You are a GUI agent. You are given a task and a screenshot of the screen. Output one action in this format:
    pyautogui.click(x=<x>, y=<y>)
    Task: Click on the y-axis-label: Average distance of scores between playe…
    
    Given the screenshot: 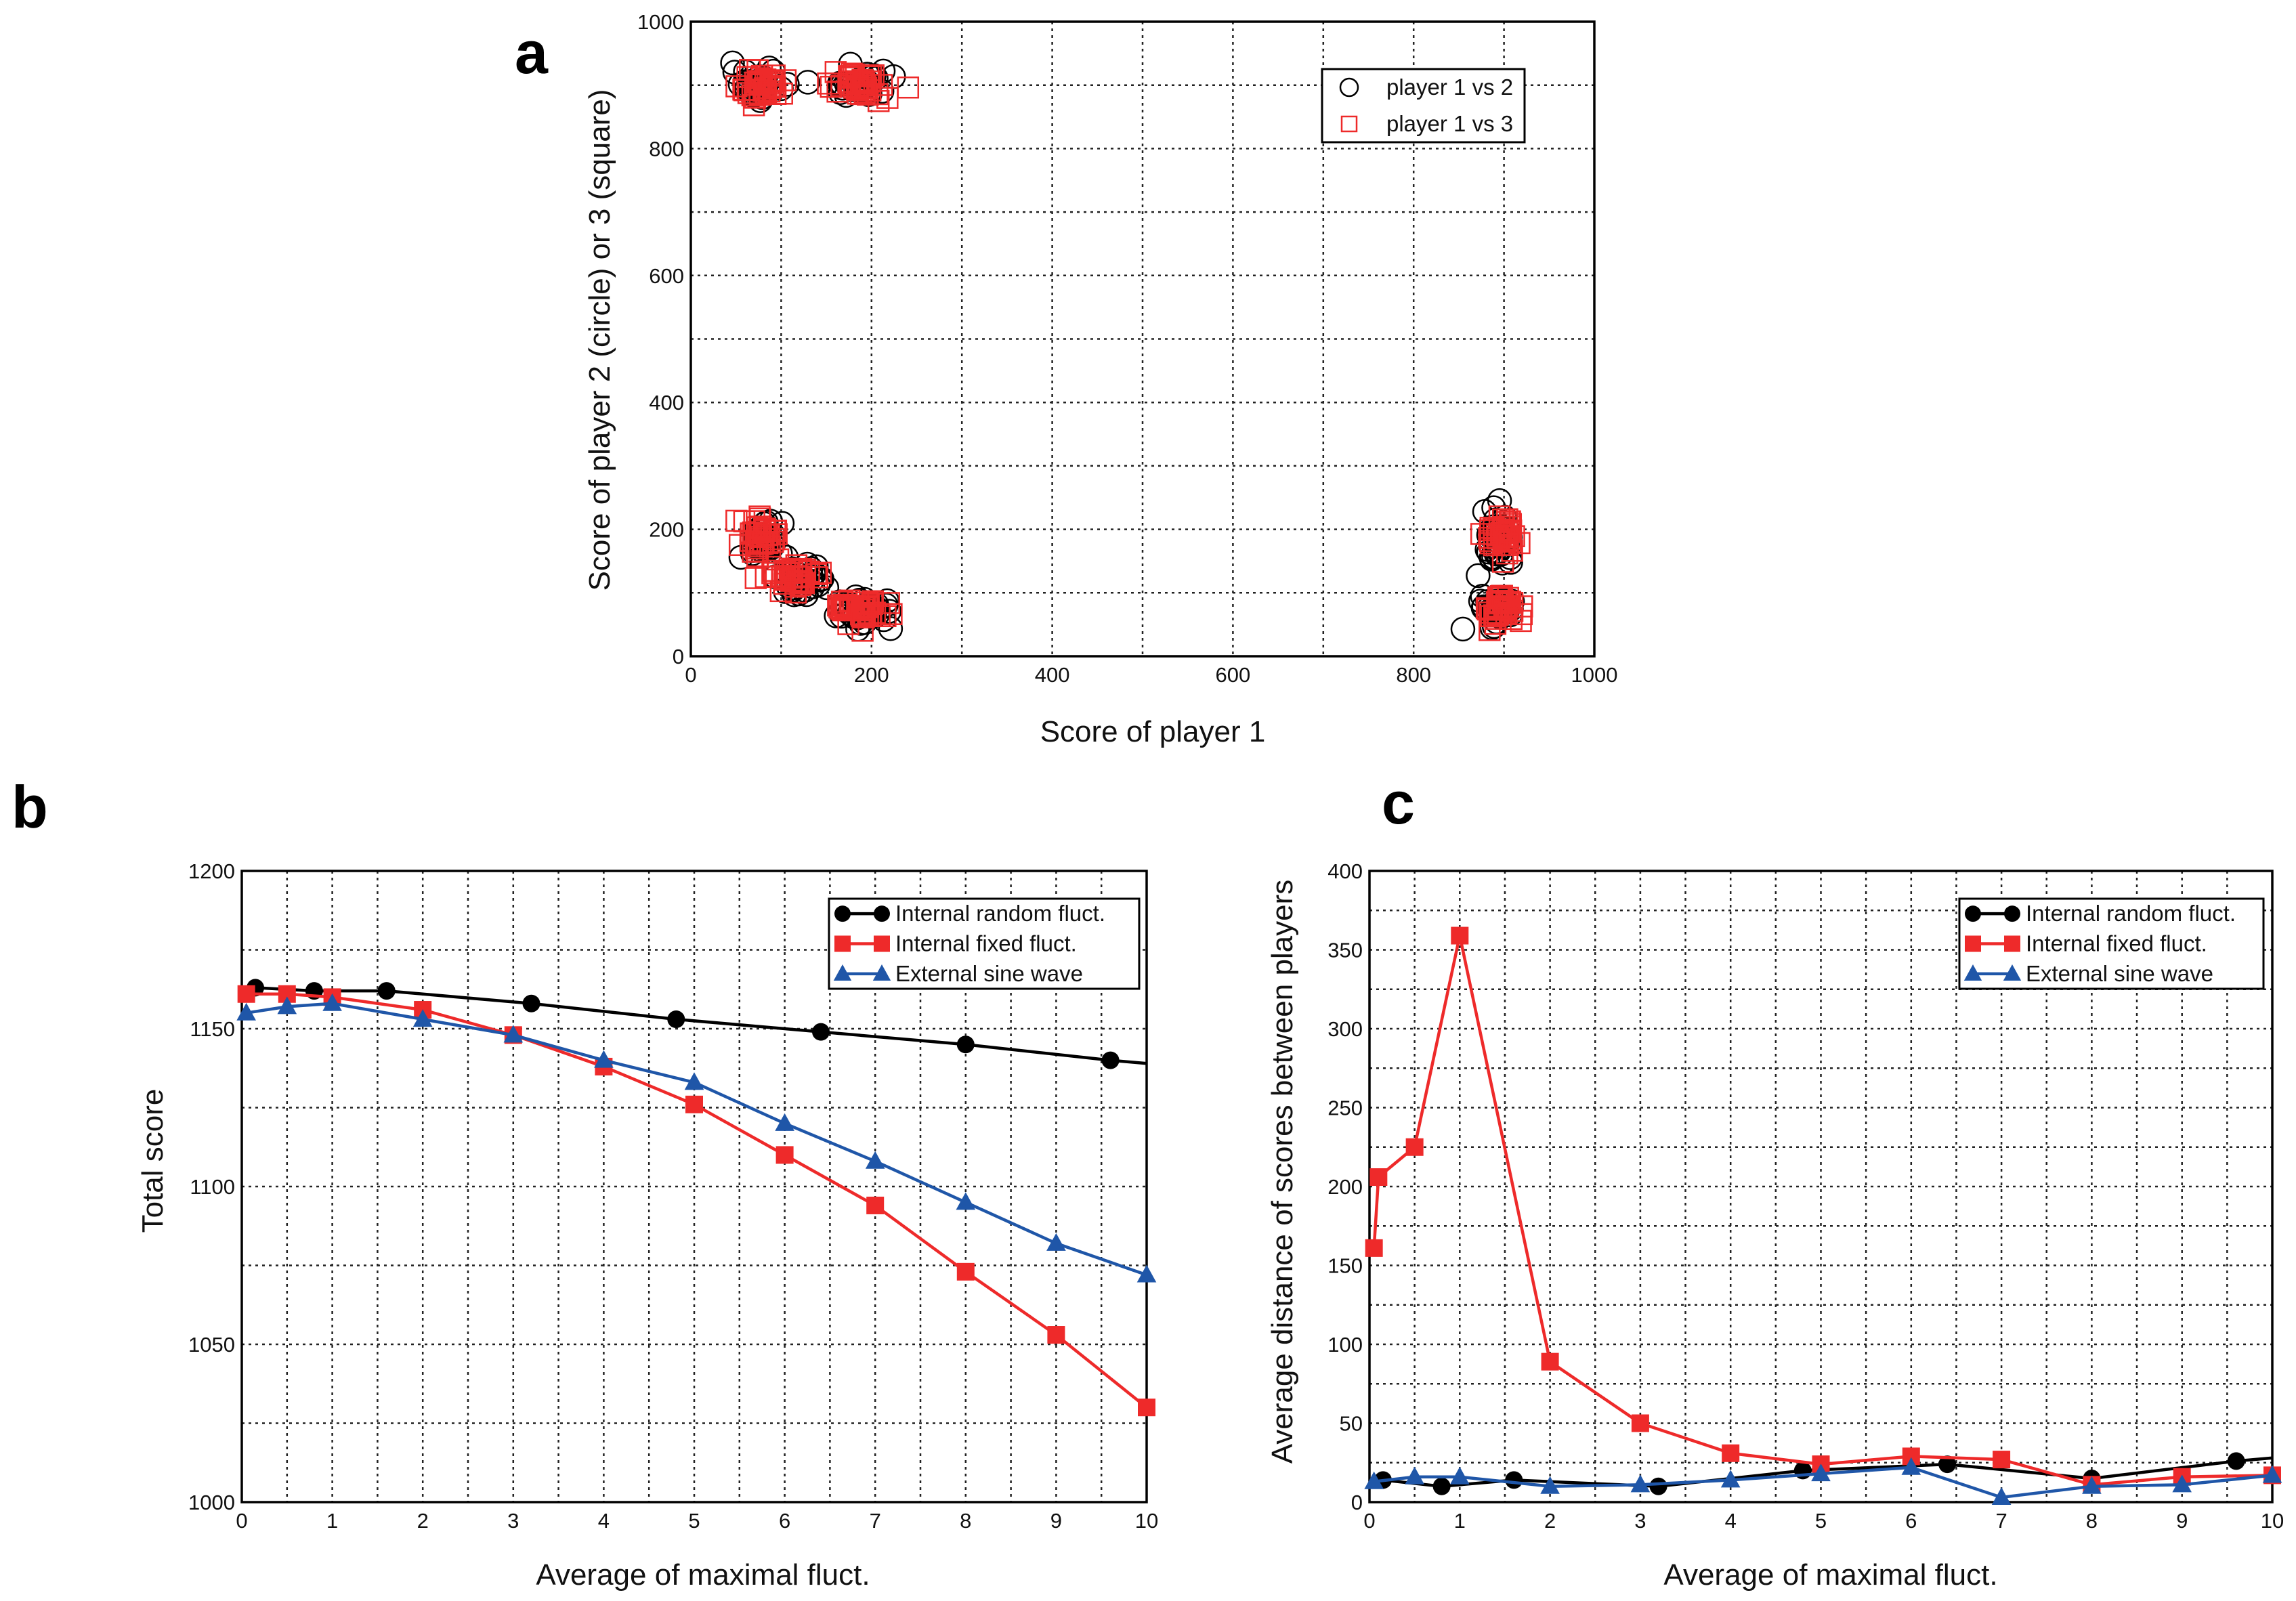 What is the action you would take?
    pyautogui.click(x=1282, y=1172)
    